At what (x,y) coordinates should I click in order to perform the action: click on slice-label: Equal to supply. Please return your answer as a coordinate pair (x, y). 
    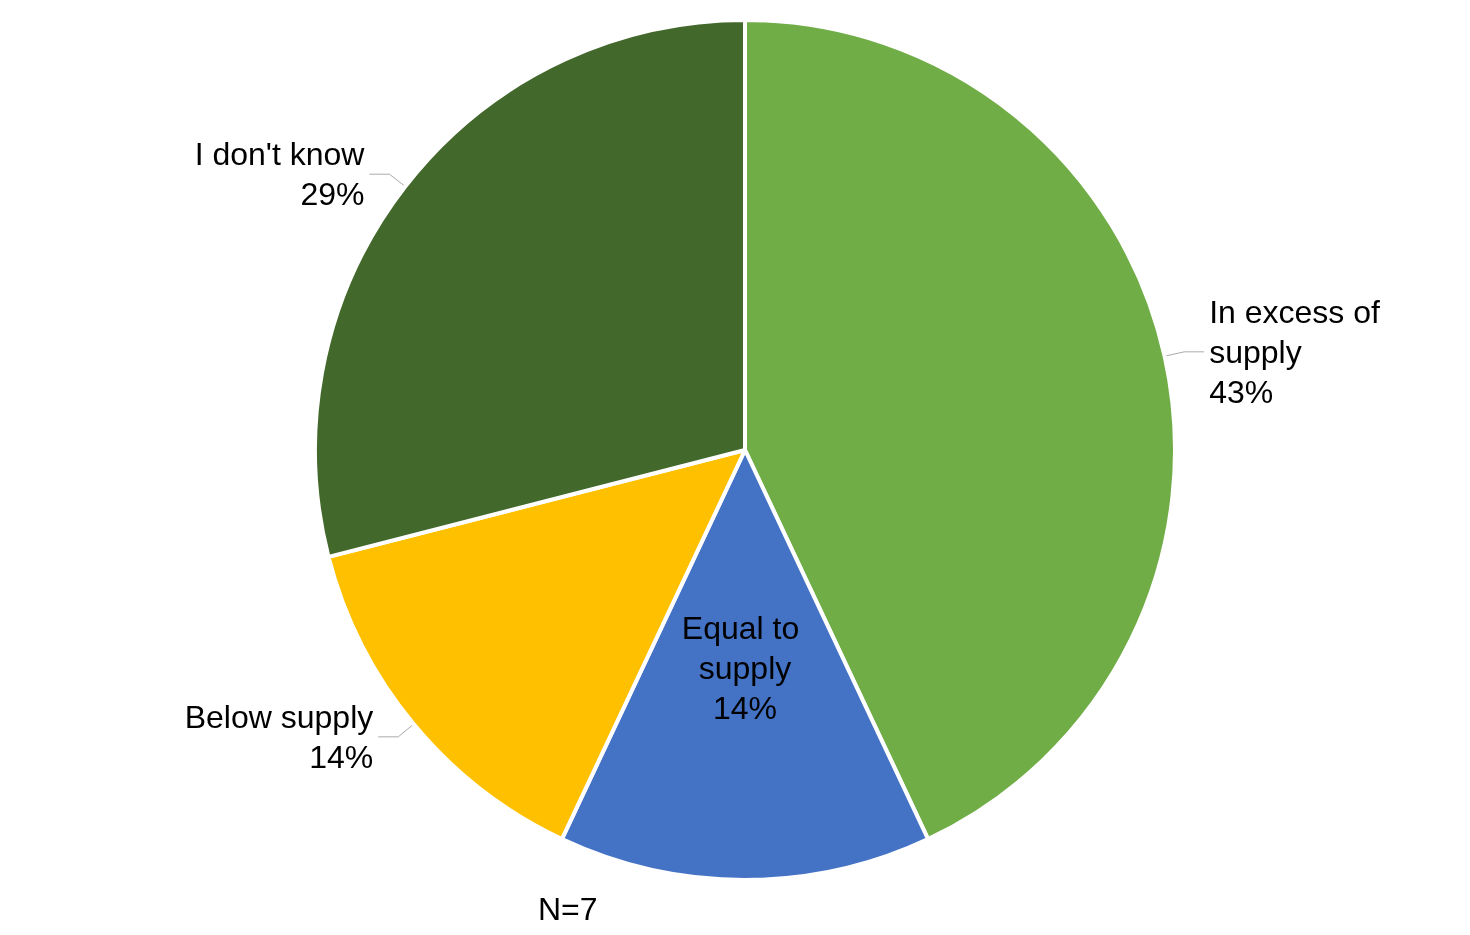
    Looking at the image, I should click on (745, 648).